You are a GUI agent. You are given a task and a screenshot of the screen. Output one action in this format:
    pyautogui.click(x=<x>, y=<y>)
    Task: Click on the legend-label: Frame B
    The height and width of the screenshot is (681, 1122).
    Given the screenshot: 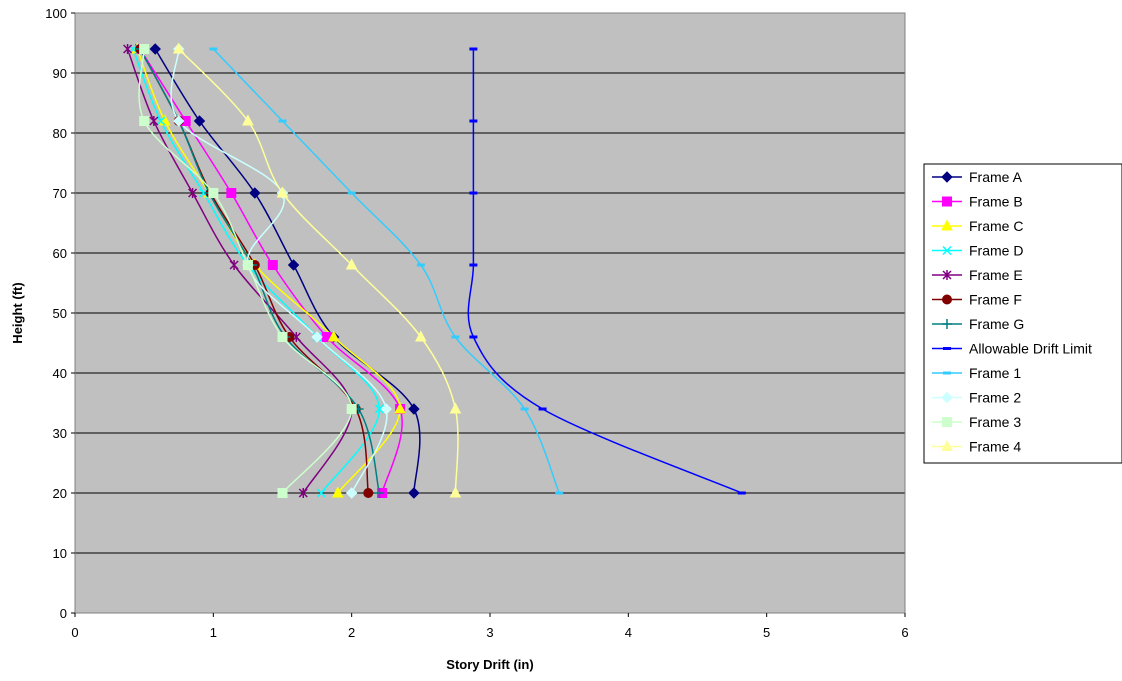 What is the action you would take?
    pyautogui.click(x=996, y=202)
    